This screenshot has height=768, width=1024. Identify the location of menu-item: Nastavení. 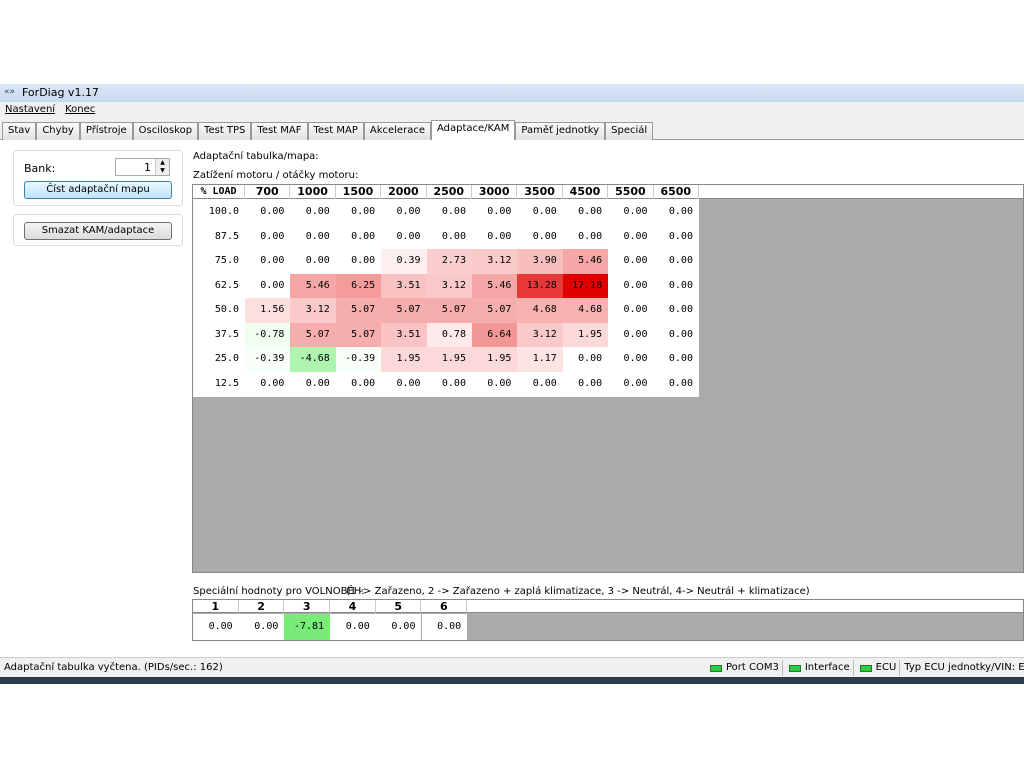
(30, 109).